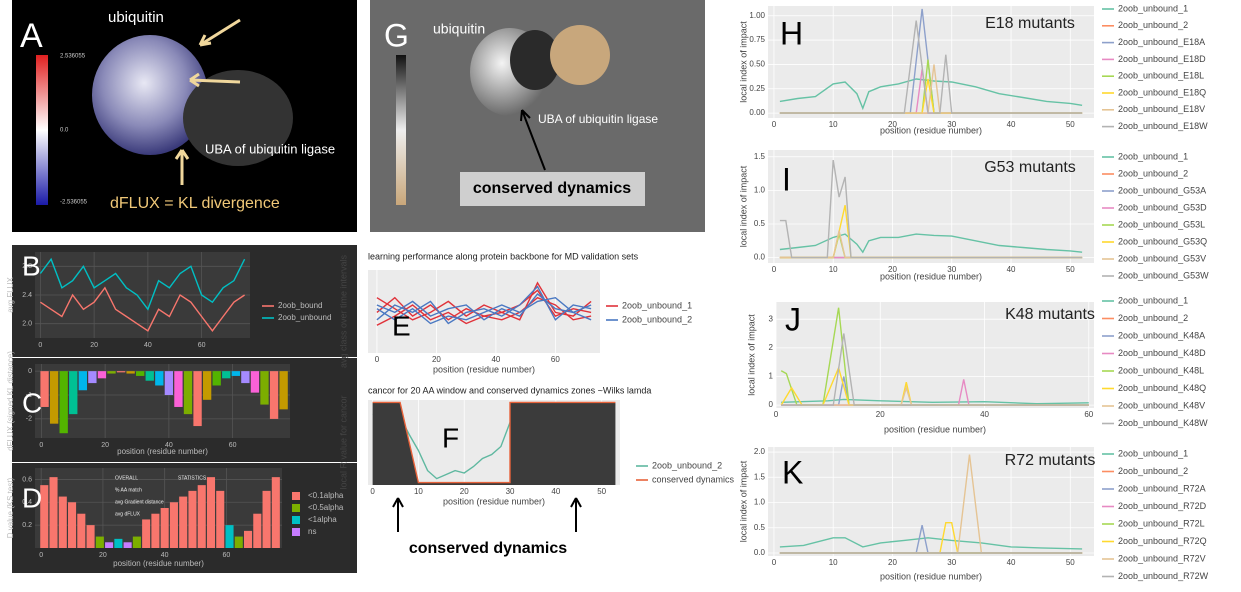 This screenshot has height=592, width=1241. What do you see at coordinates (1162, 258) in the screenshot?
I see `legend-label: 2oob_unbound_G53V` at bounding box center [1162, 258].